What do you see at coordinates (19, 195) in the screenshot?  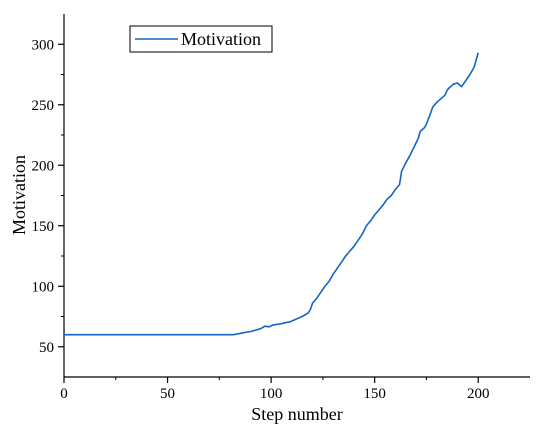 I see `y-axis-label: Motivation` at bounding box center [19, 195].